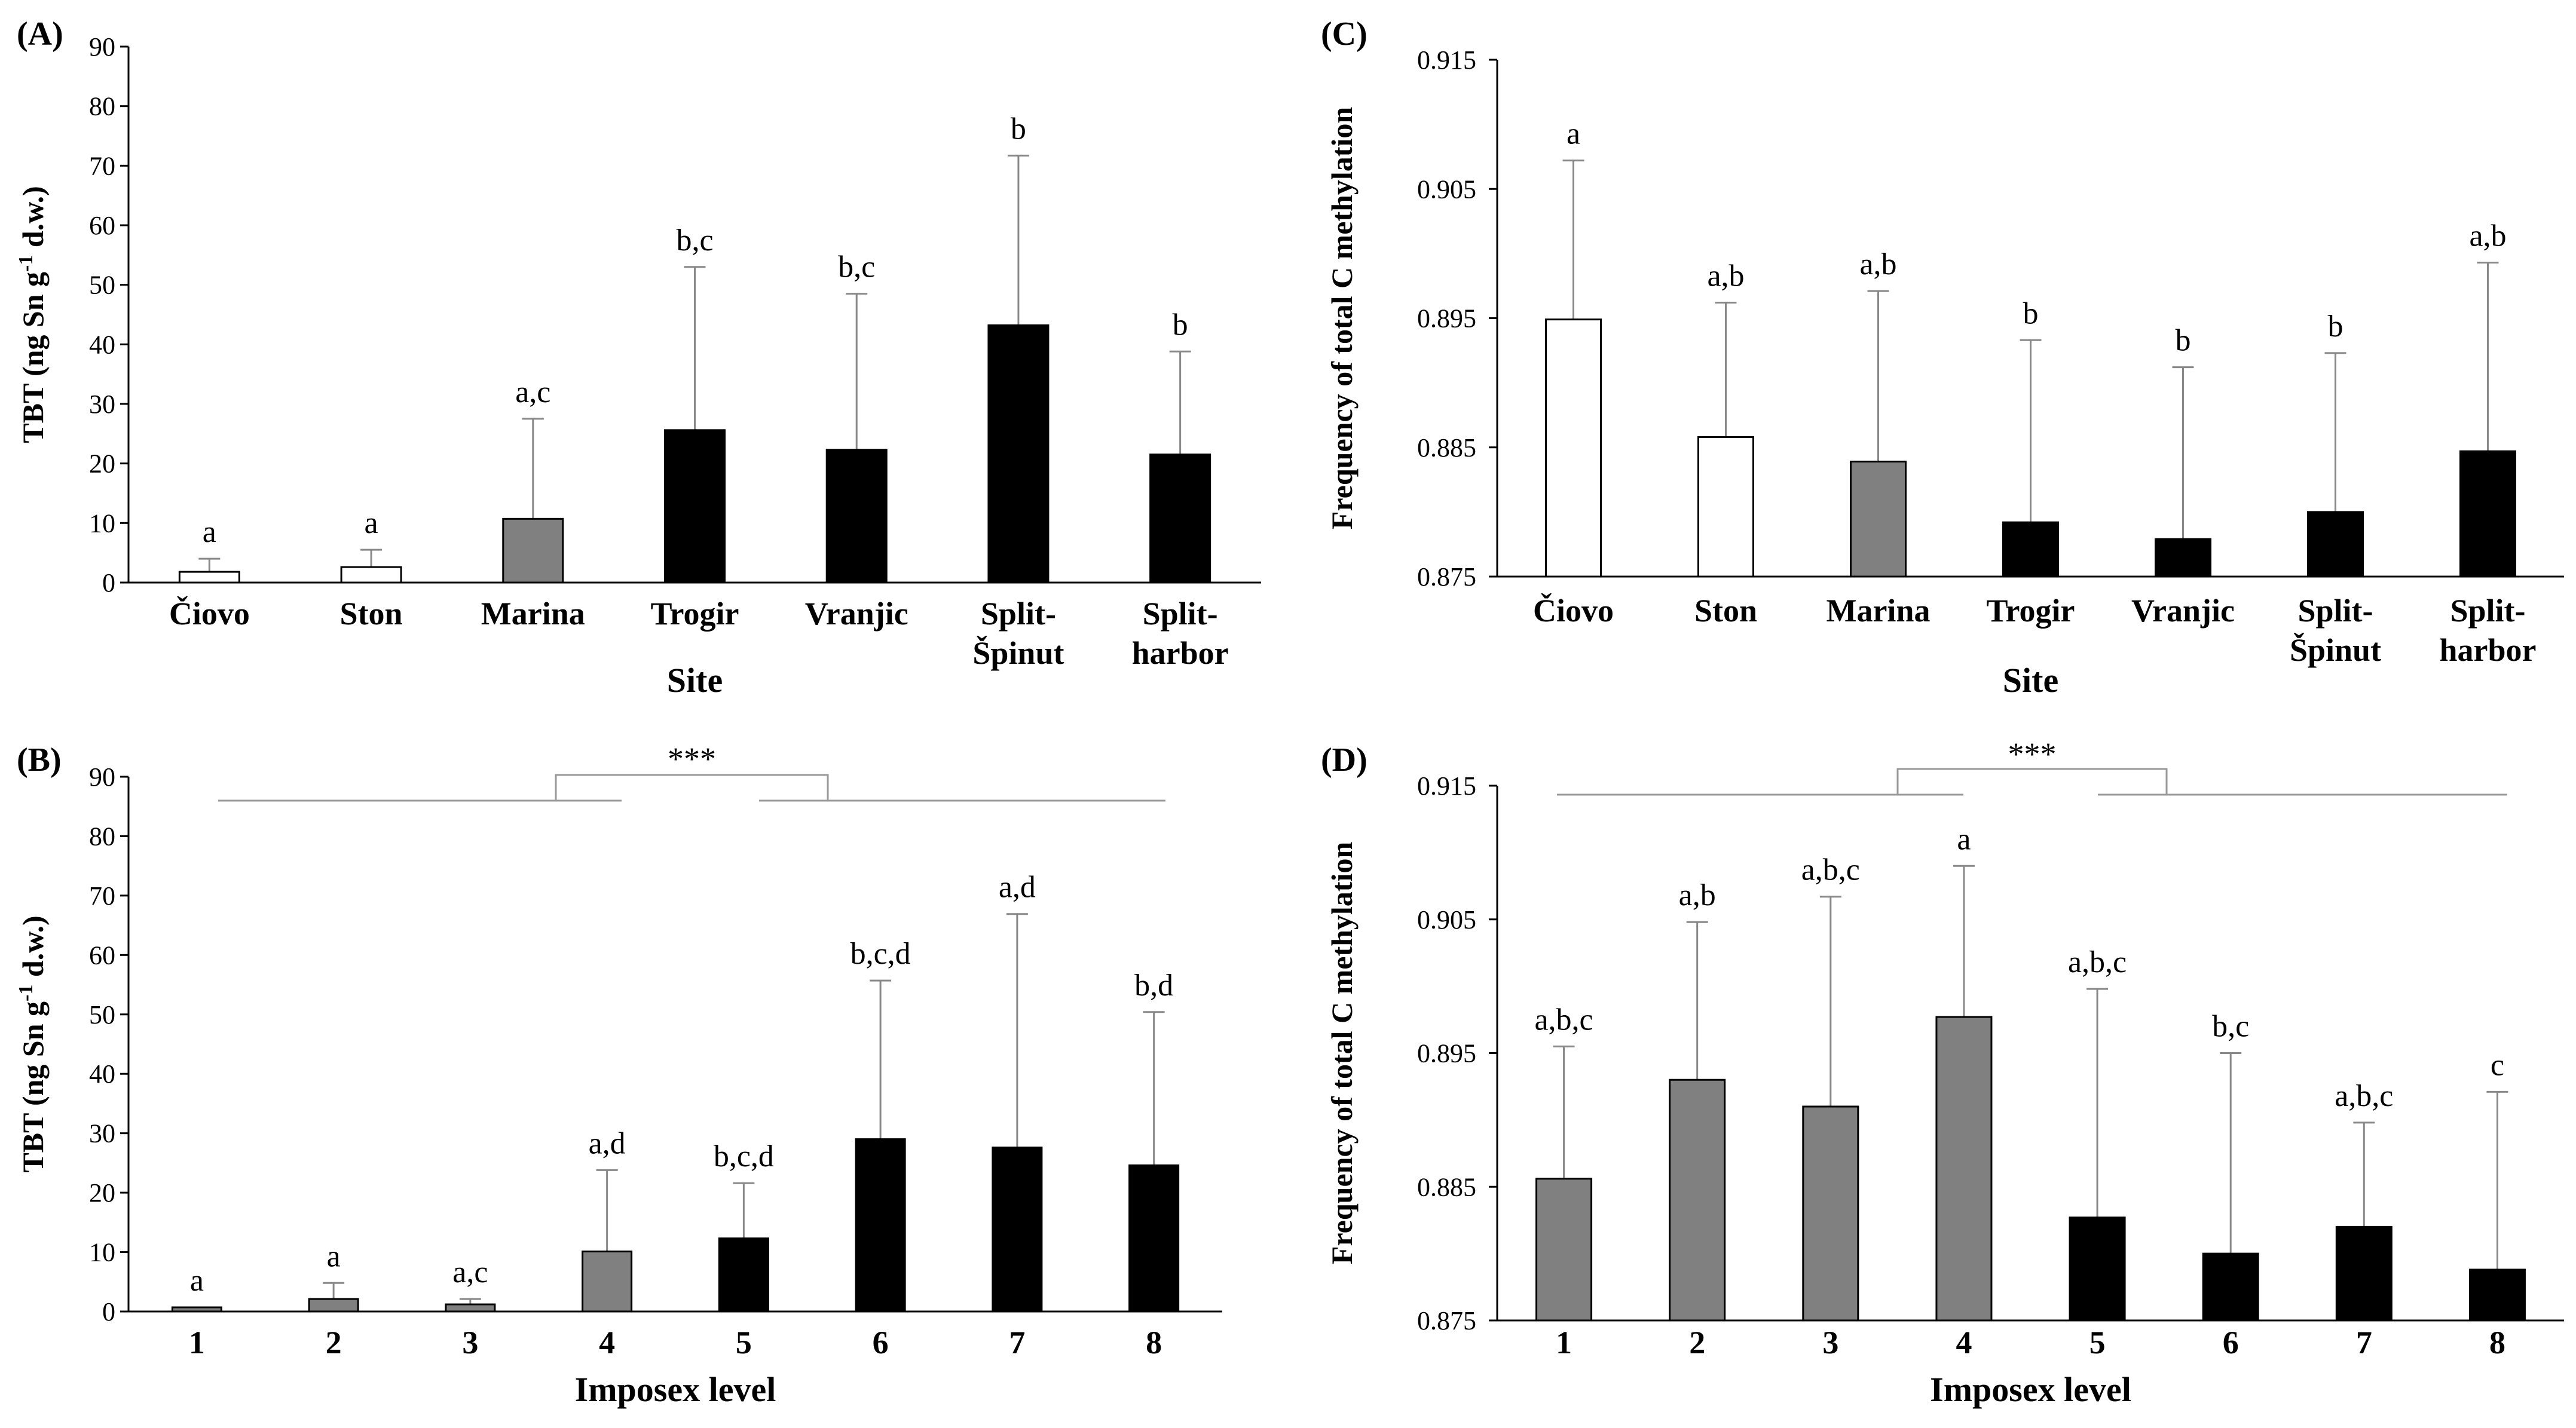  I want to click on significance-label: b,c,d, so click(744, 1156).